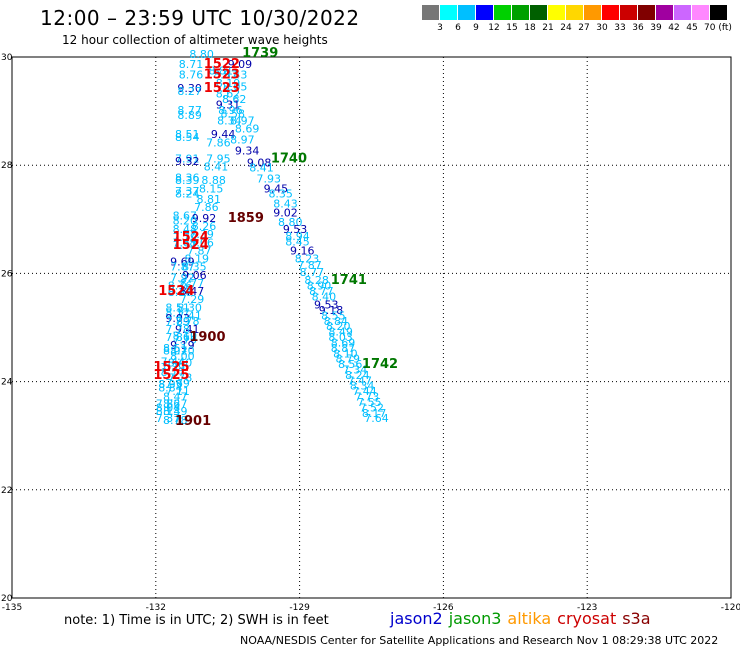 This screenshot has width=740, height=650. I want to click on x-tick-label: -123, so click(587, 608).